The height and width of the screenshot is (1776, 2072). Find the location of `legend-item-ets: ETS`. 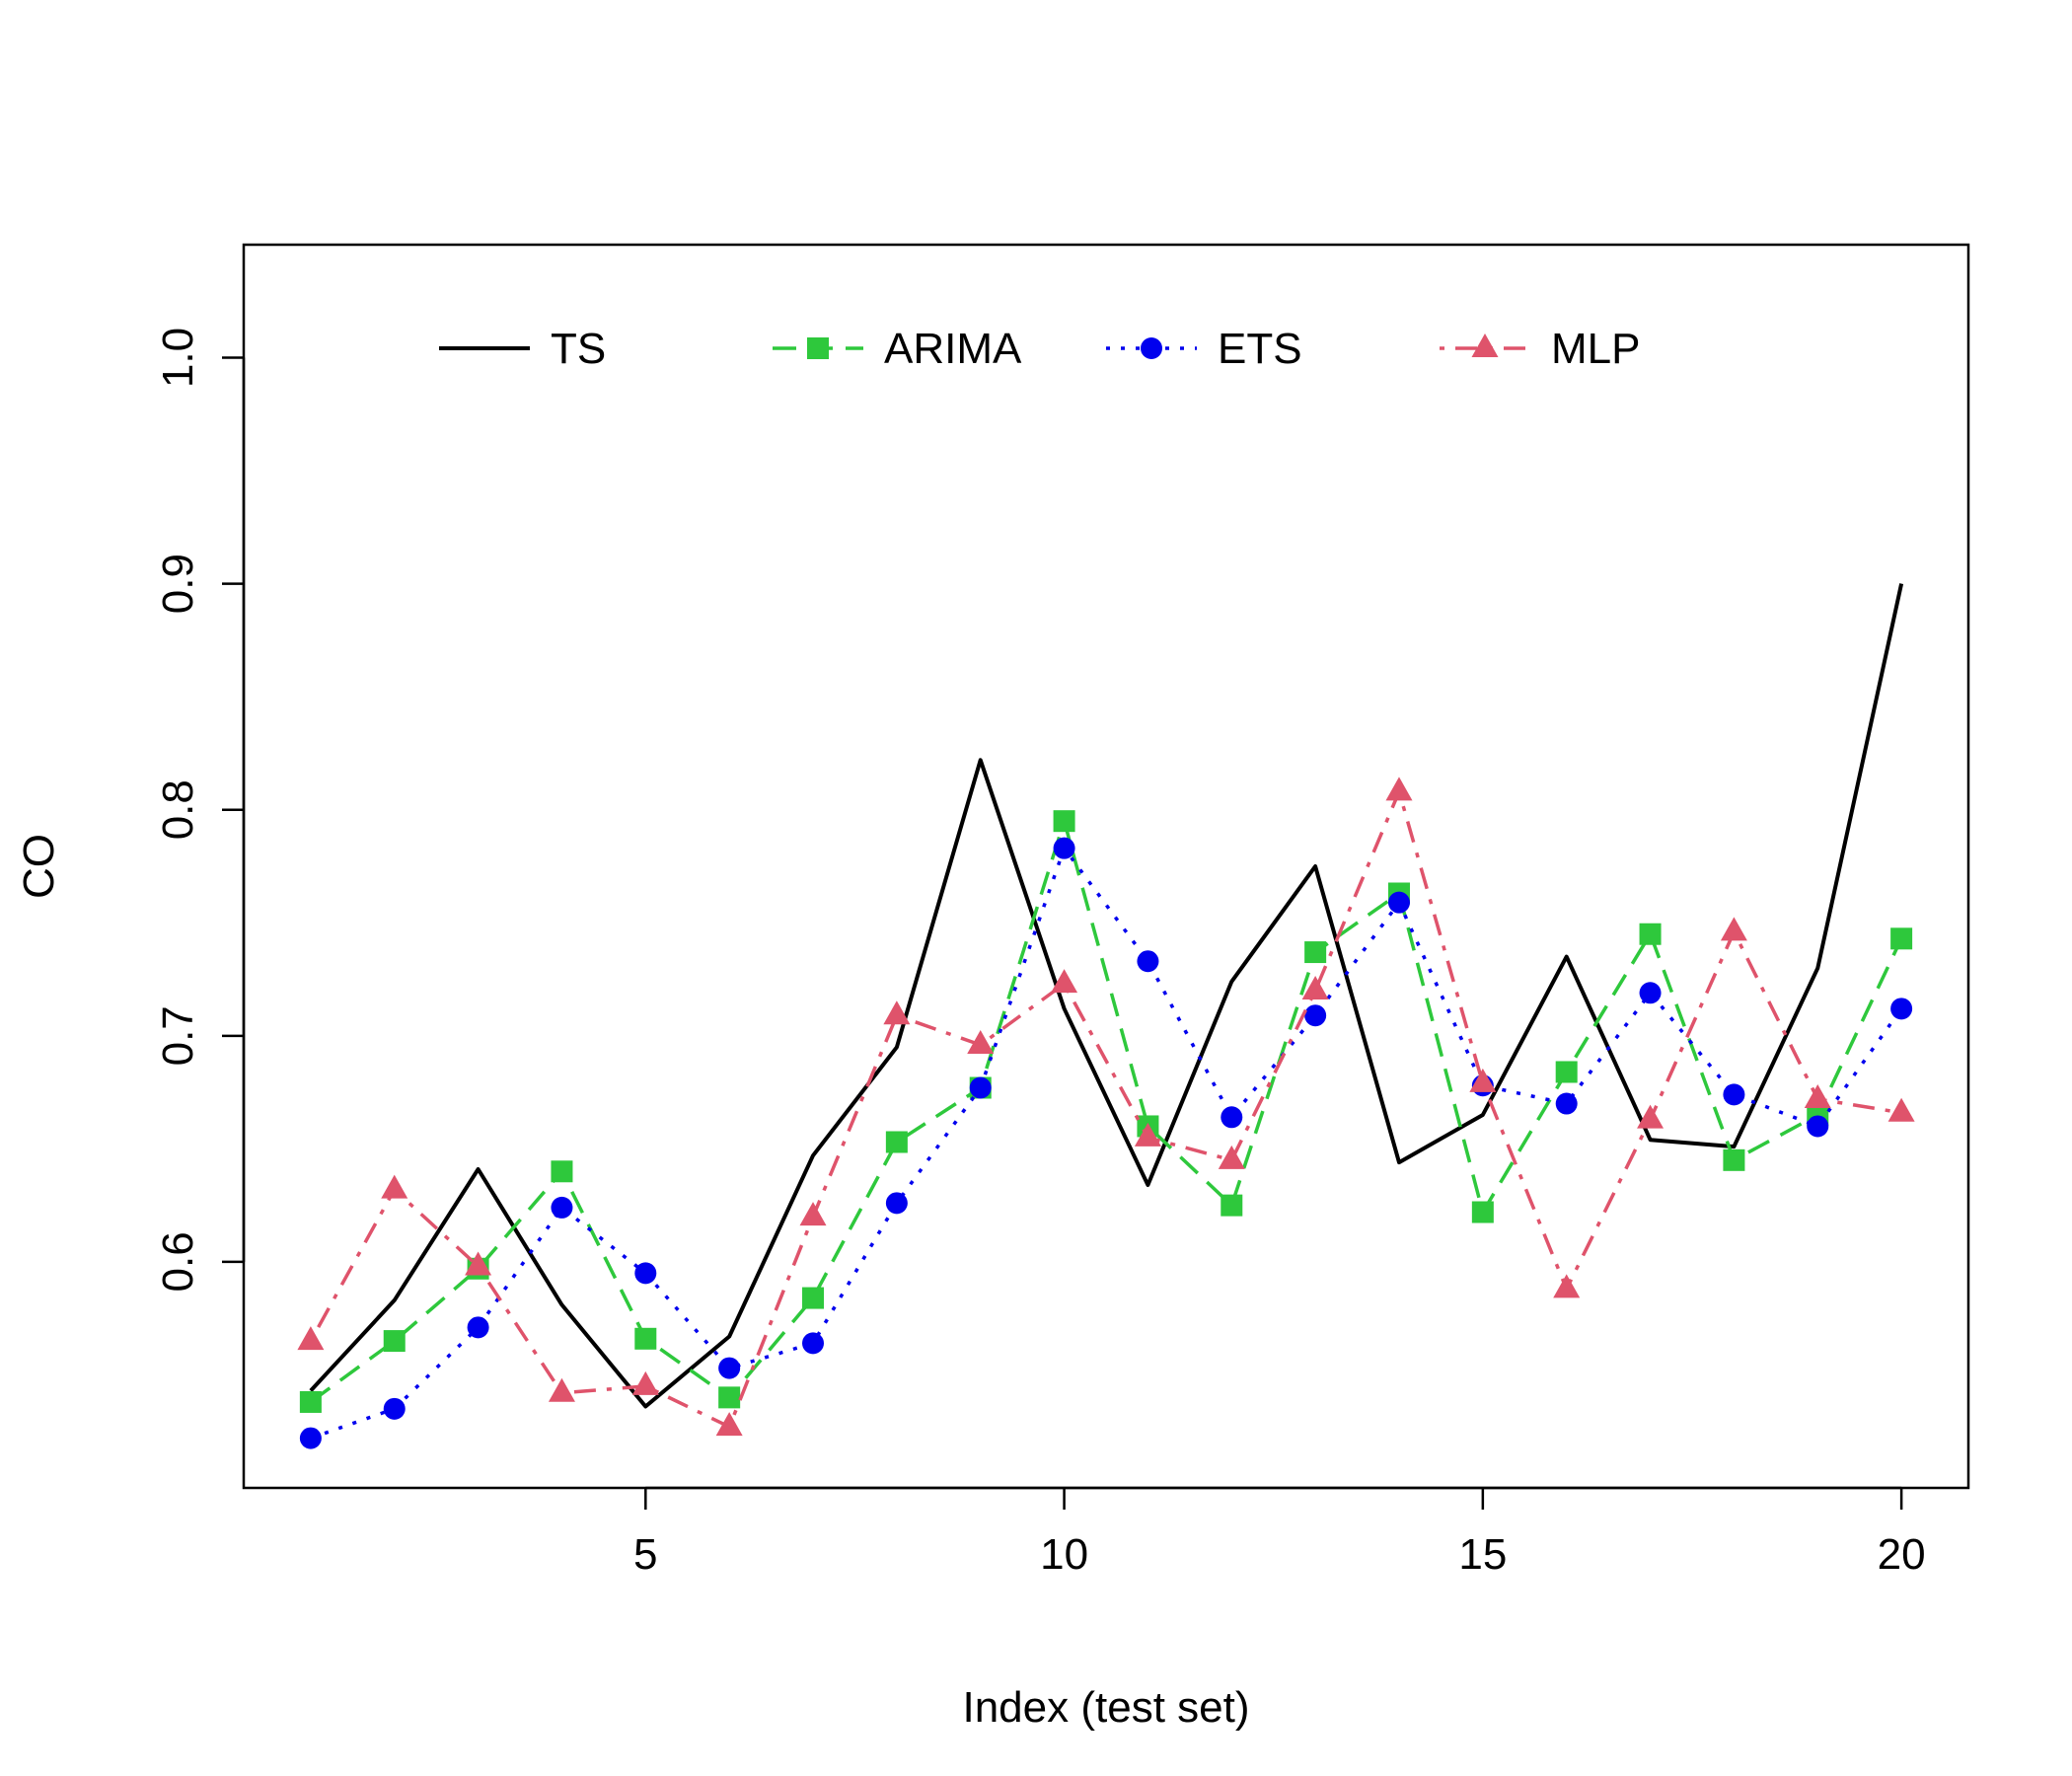

legend-item-ets: ETS is located at coordinates (1204, 349).